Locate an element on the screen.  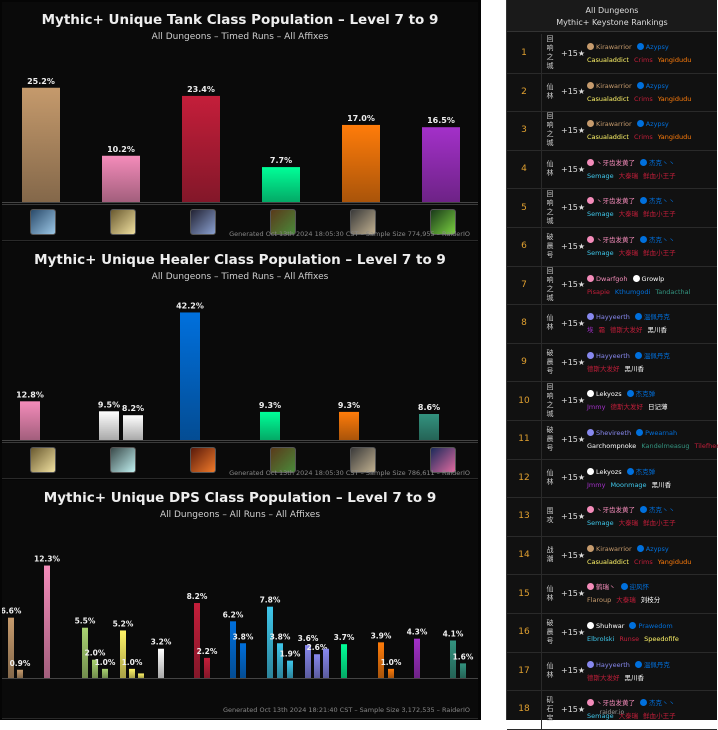
player-name: Flaroup is located at coordinates (599, 600).